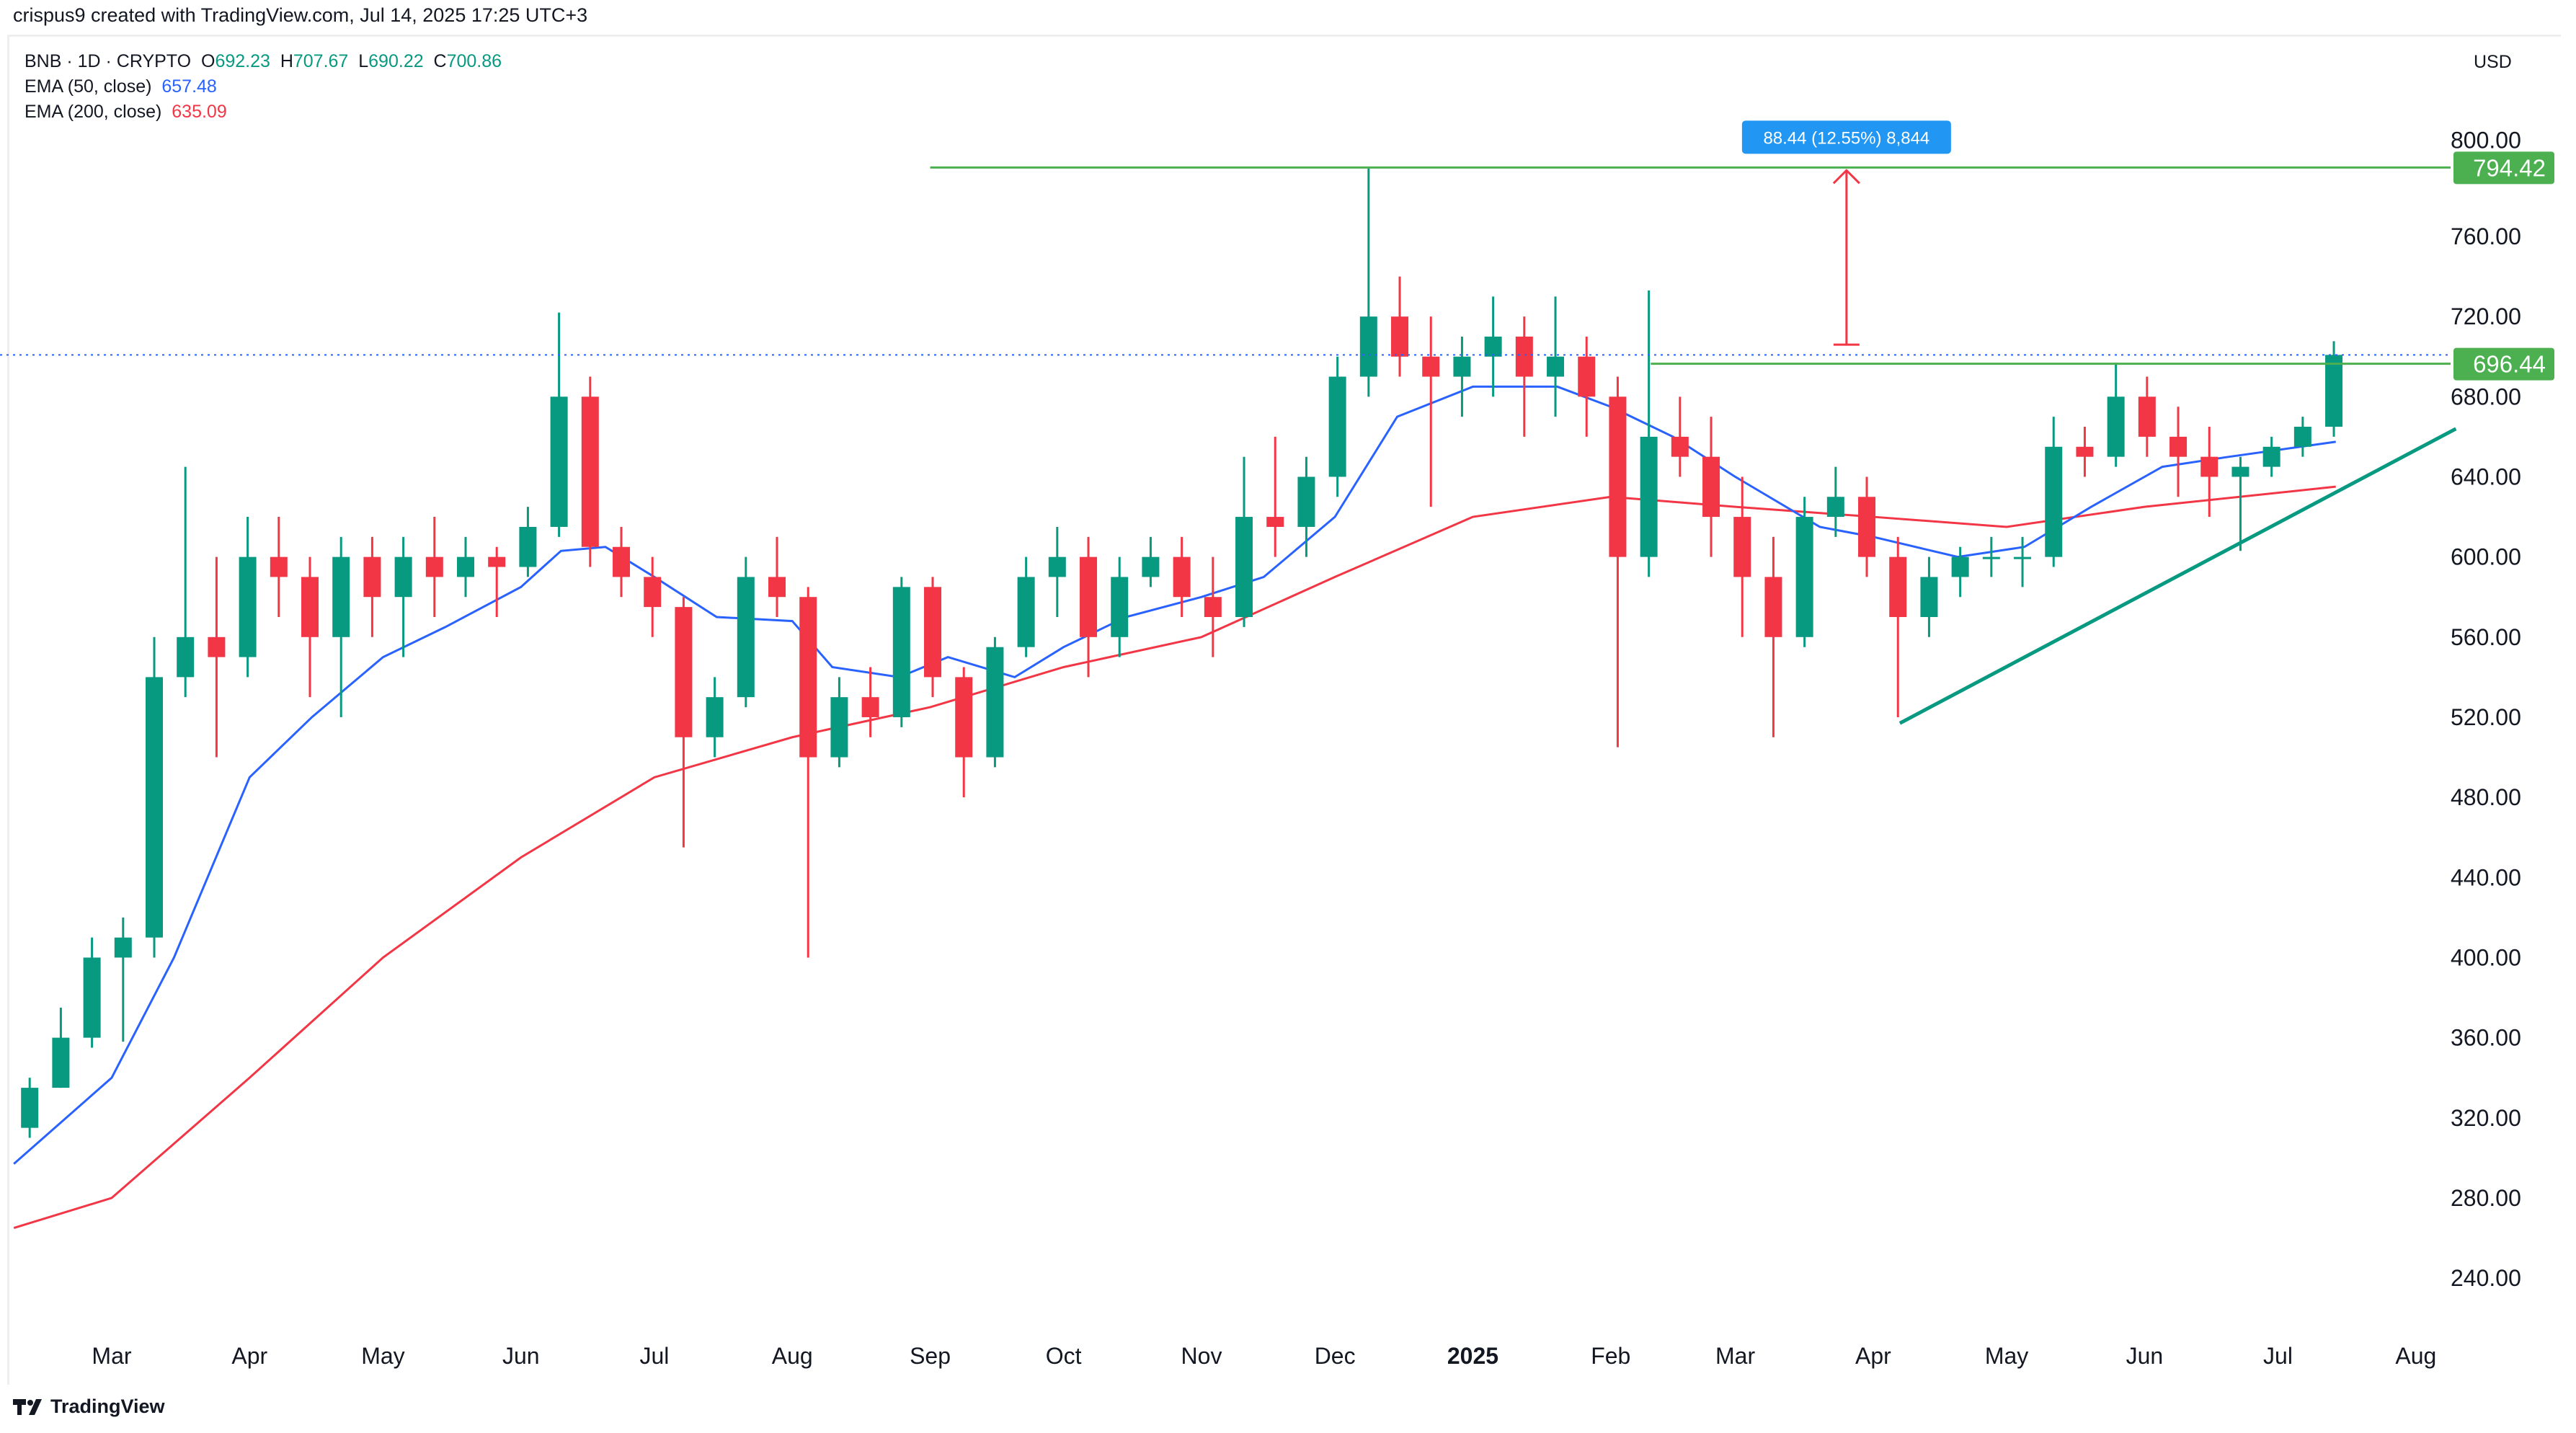 Image resolution: width=2576 pixels, height=1433 pixels. I want to click on measure-label-box, so click(1846, 137).